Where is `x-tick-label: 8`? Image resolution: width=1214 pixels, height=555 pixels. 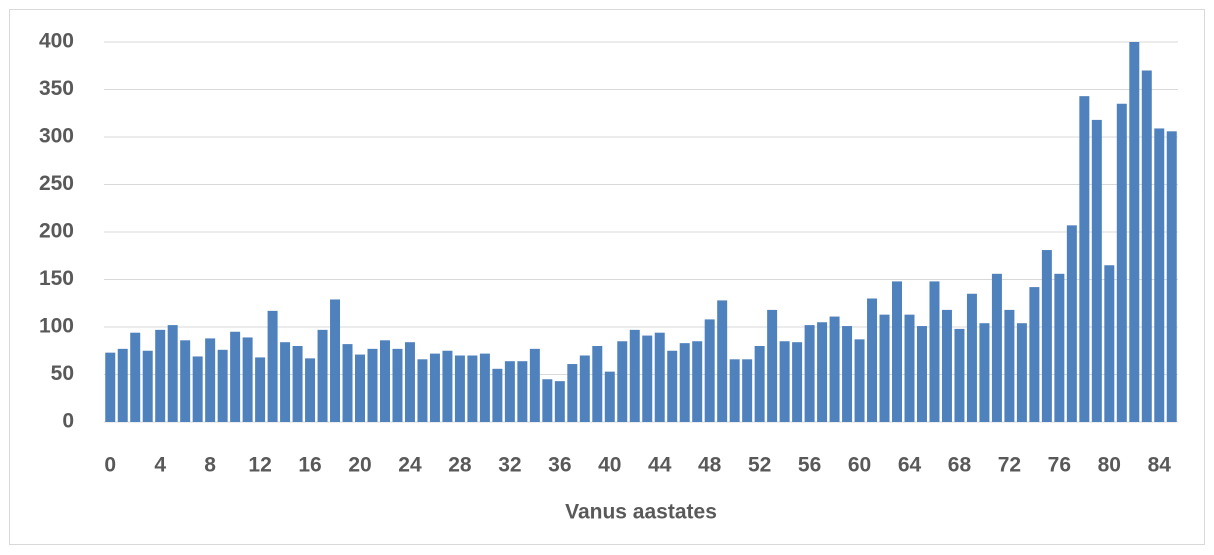
x-tick-label: 8 is located at coordinates (210, 465).